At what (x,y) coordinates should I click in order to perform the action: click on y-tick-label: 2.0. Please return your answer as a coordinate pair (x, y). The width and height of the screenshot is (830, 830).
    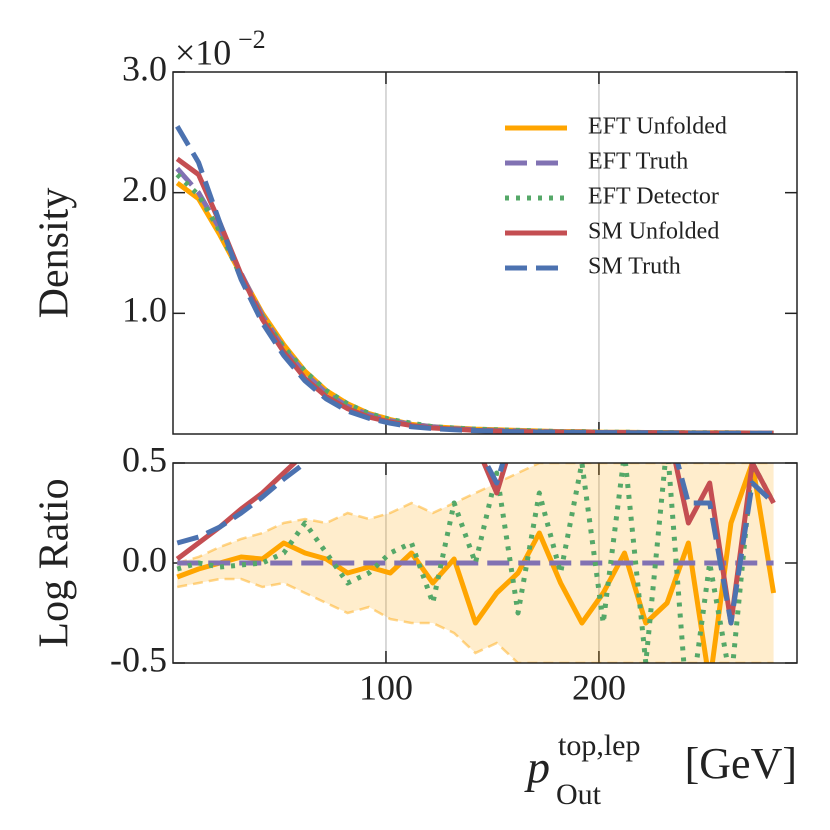
    Looking at the image, I should click on (144, 189).